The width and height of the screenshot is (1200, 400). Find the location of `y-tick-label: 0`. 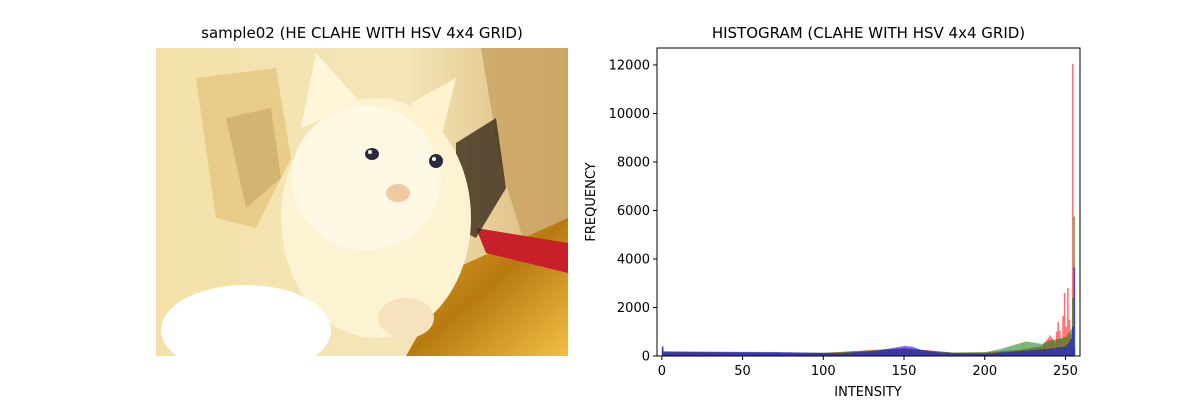

y-tick-label: 0 is located at coordinates (646, 357).